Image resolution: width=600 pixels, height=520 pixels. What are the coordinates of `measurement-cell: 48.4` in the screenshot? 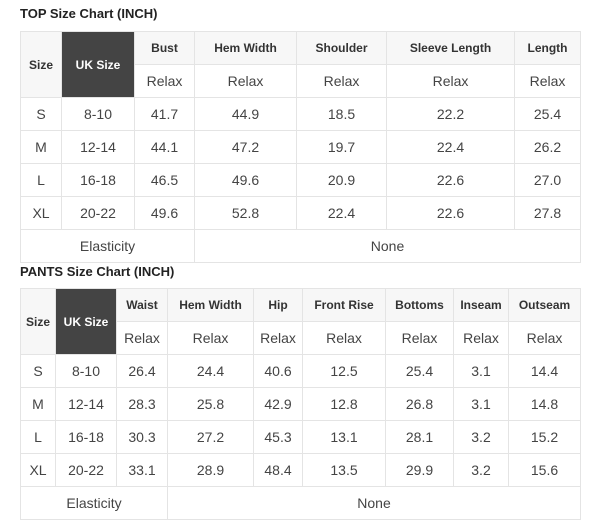 It's located at (278, 470).